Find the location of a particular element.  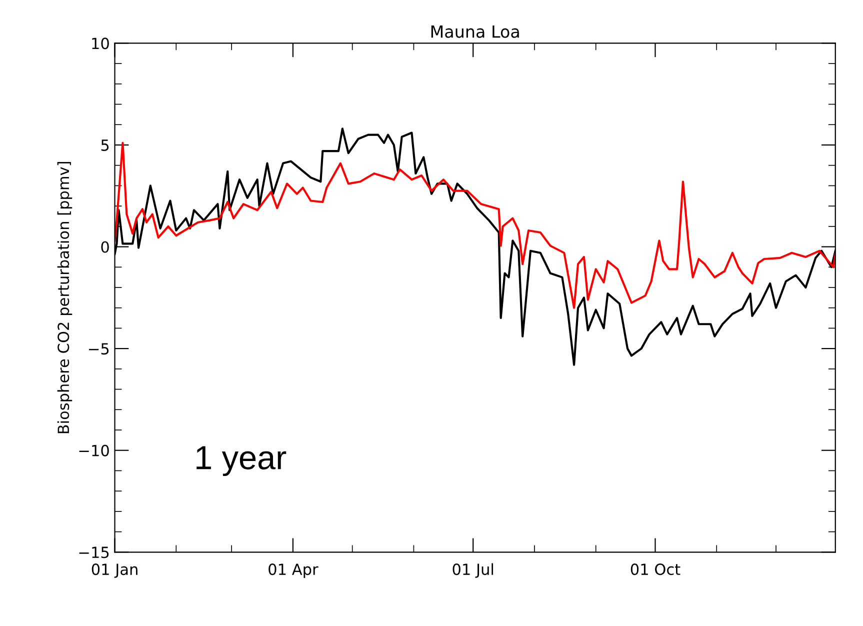

y-tick-label: −15 is located at coordinates (94, 552).